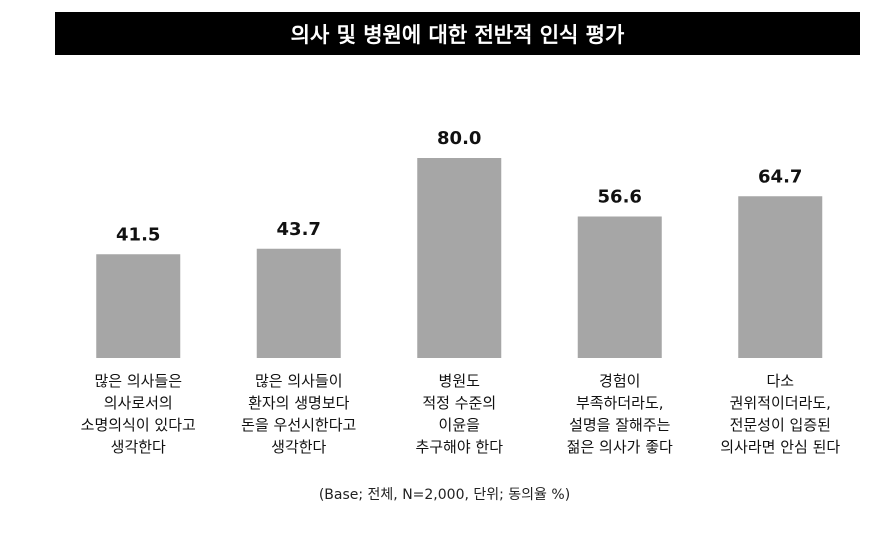 This screenshot has height=533, width=889. Describe the element at coordinates (299, 229) in the screenshot. I see `value-label: 43.7` at that location.